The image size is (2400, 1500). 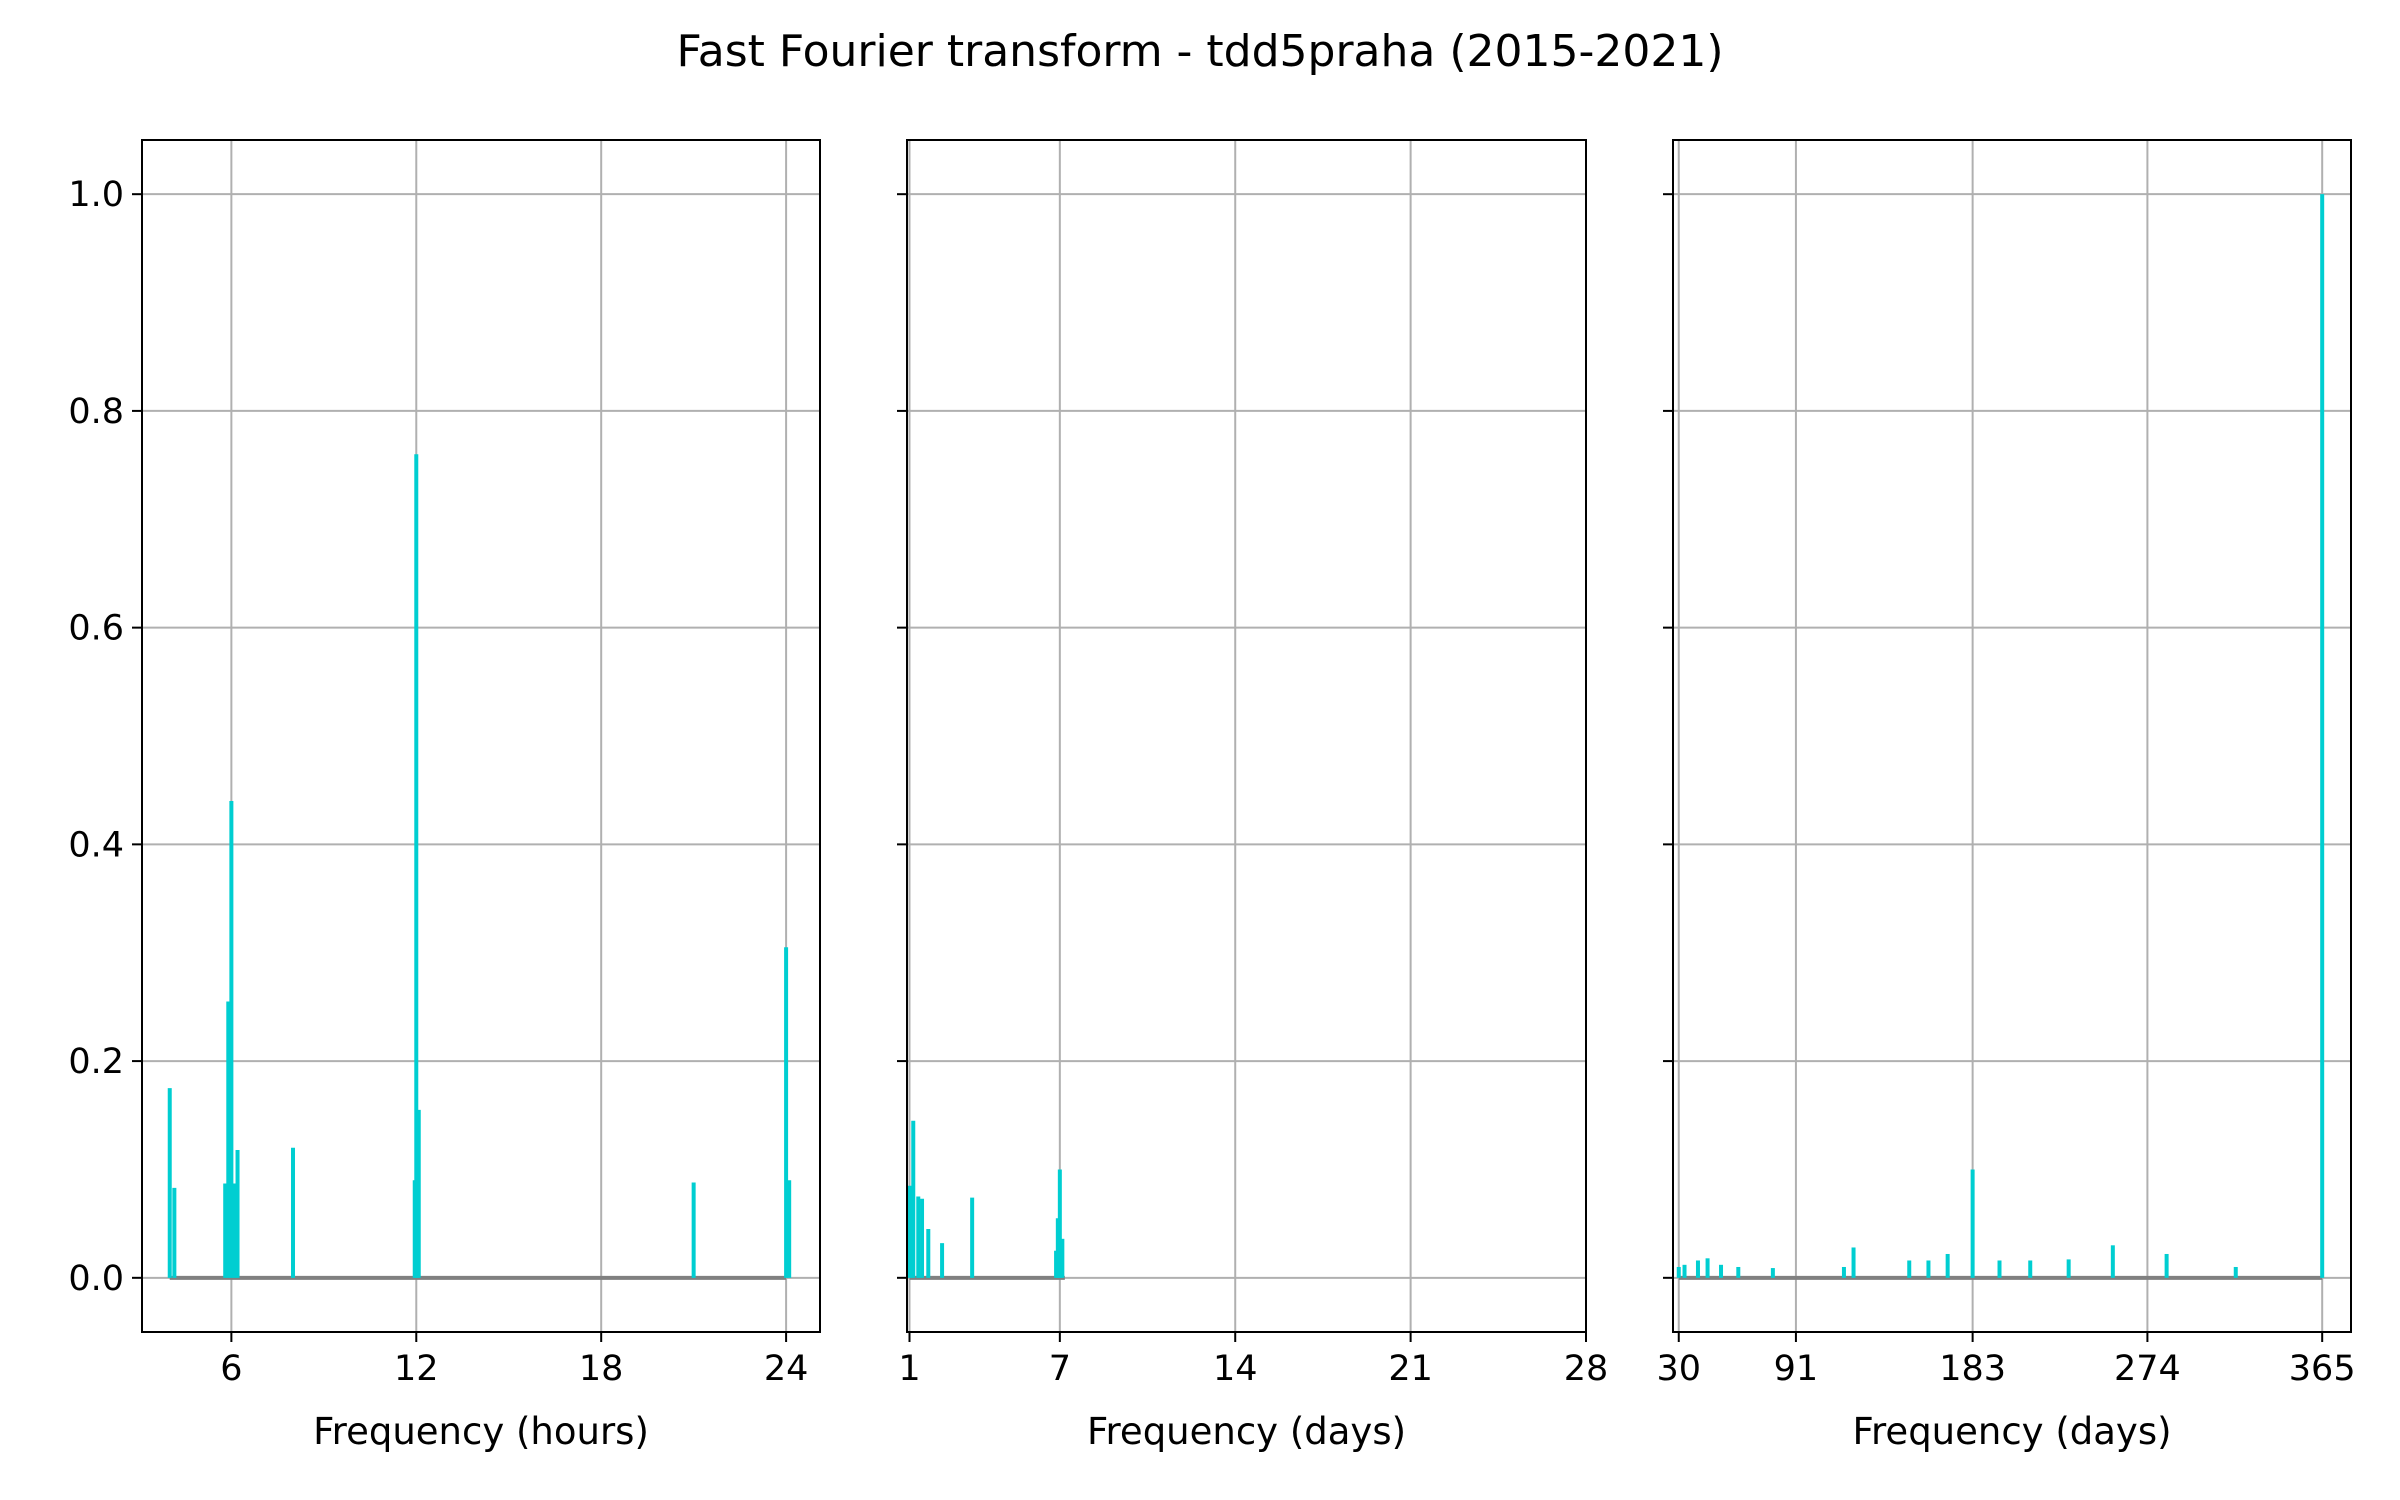 What do you see at coordinates (1235, 1369) in the screenshot?
I see `x-tick-label: 14` at bounding box center [1235, 1369].